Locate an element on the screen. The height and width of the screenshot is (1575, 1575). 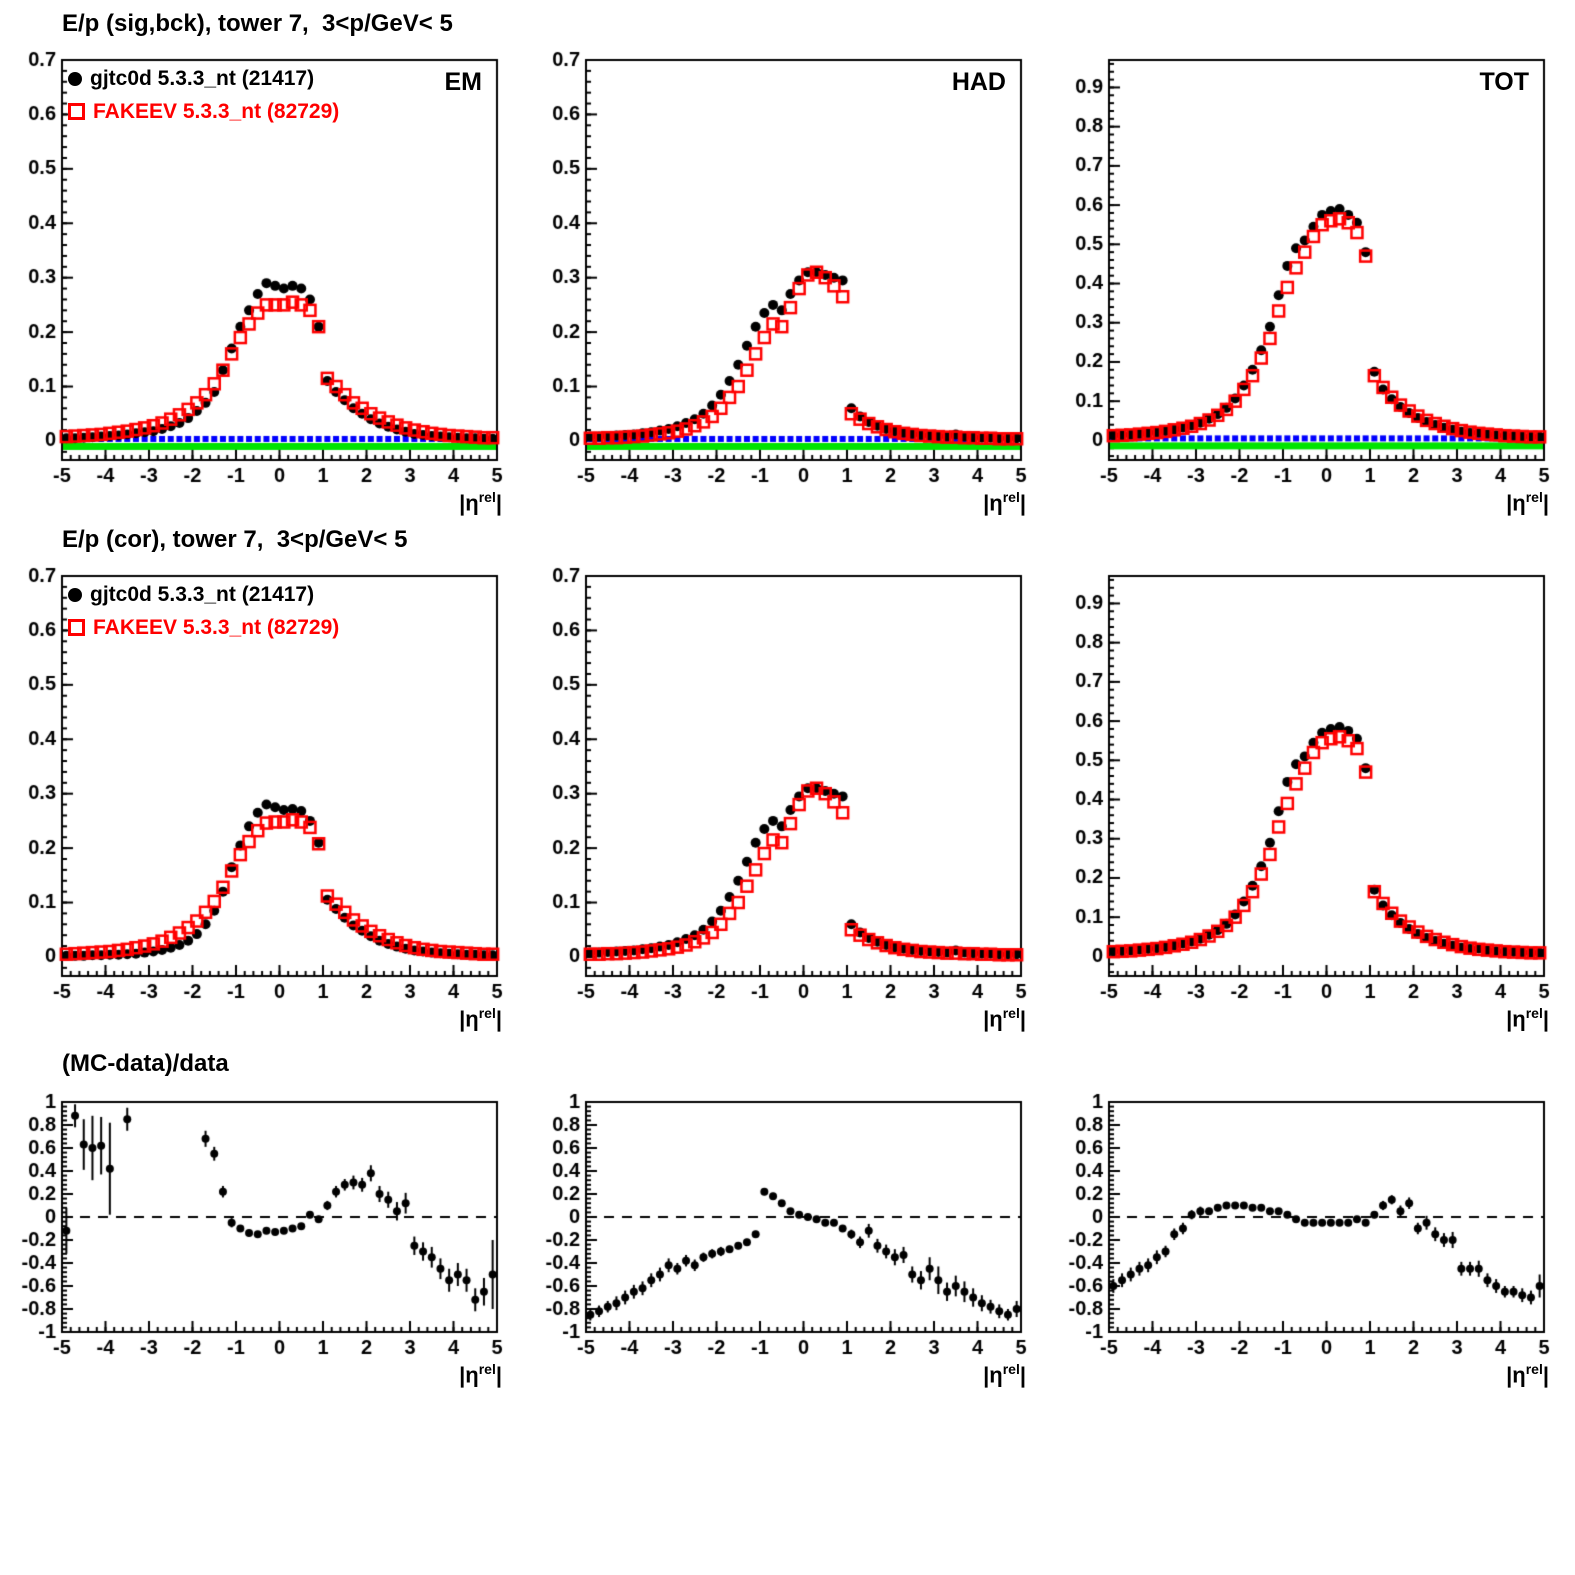
plot-canvas-ep-sigbck-em is located at coordinates (262, 280).